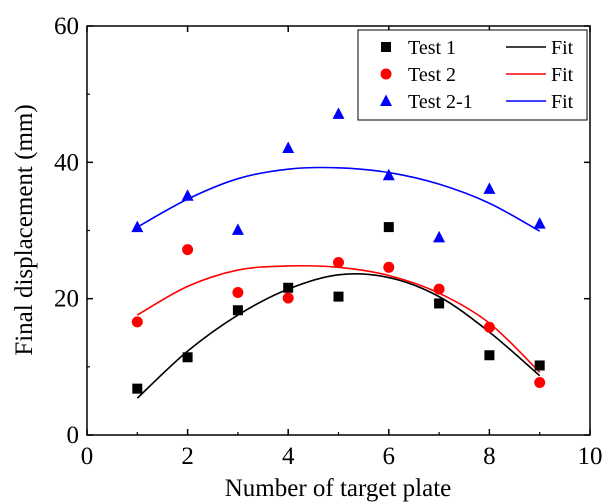 This screenshot has width=608, height=503. Describe the element at coordinates (489, 456) in the screenshot. I see `x-tick-label-4: 8` at that location.